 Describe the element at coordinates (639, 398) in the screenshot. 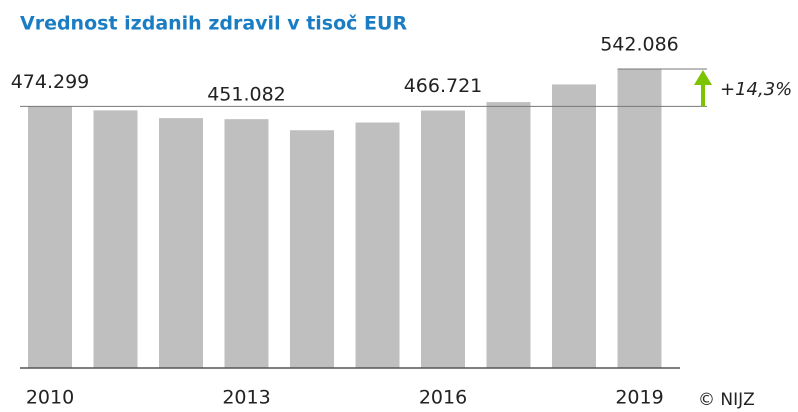

I see `x-tick-label: 2019` at that location.